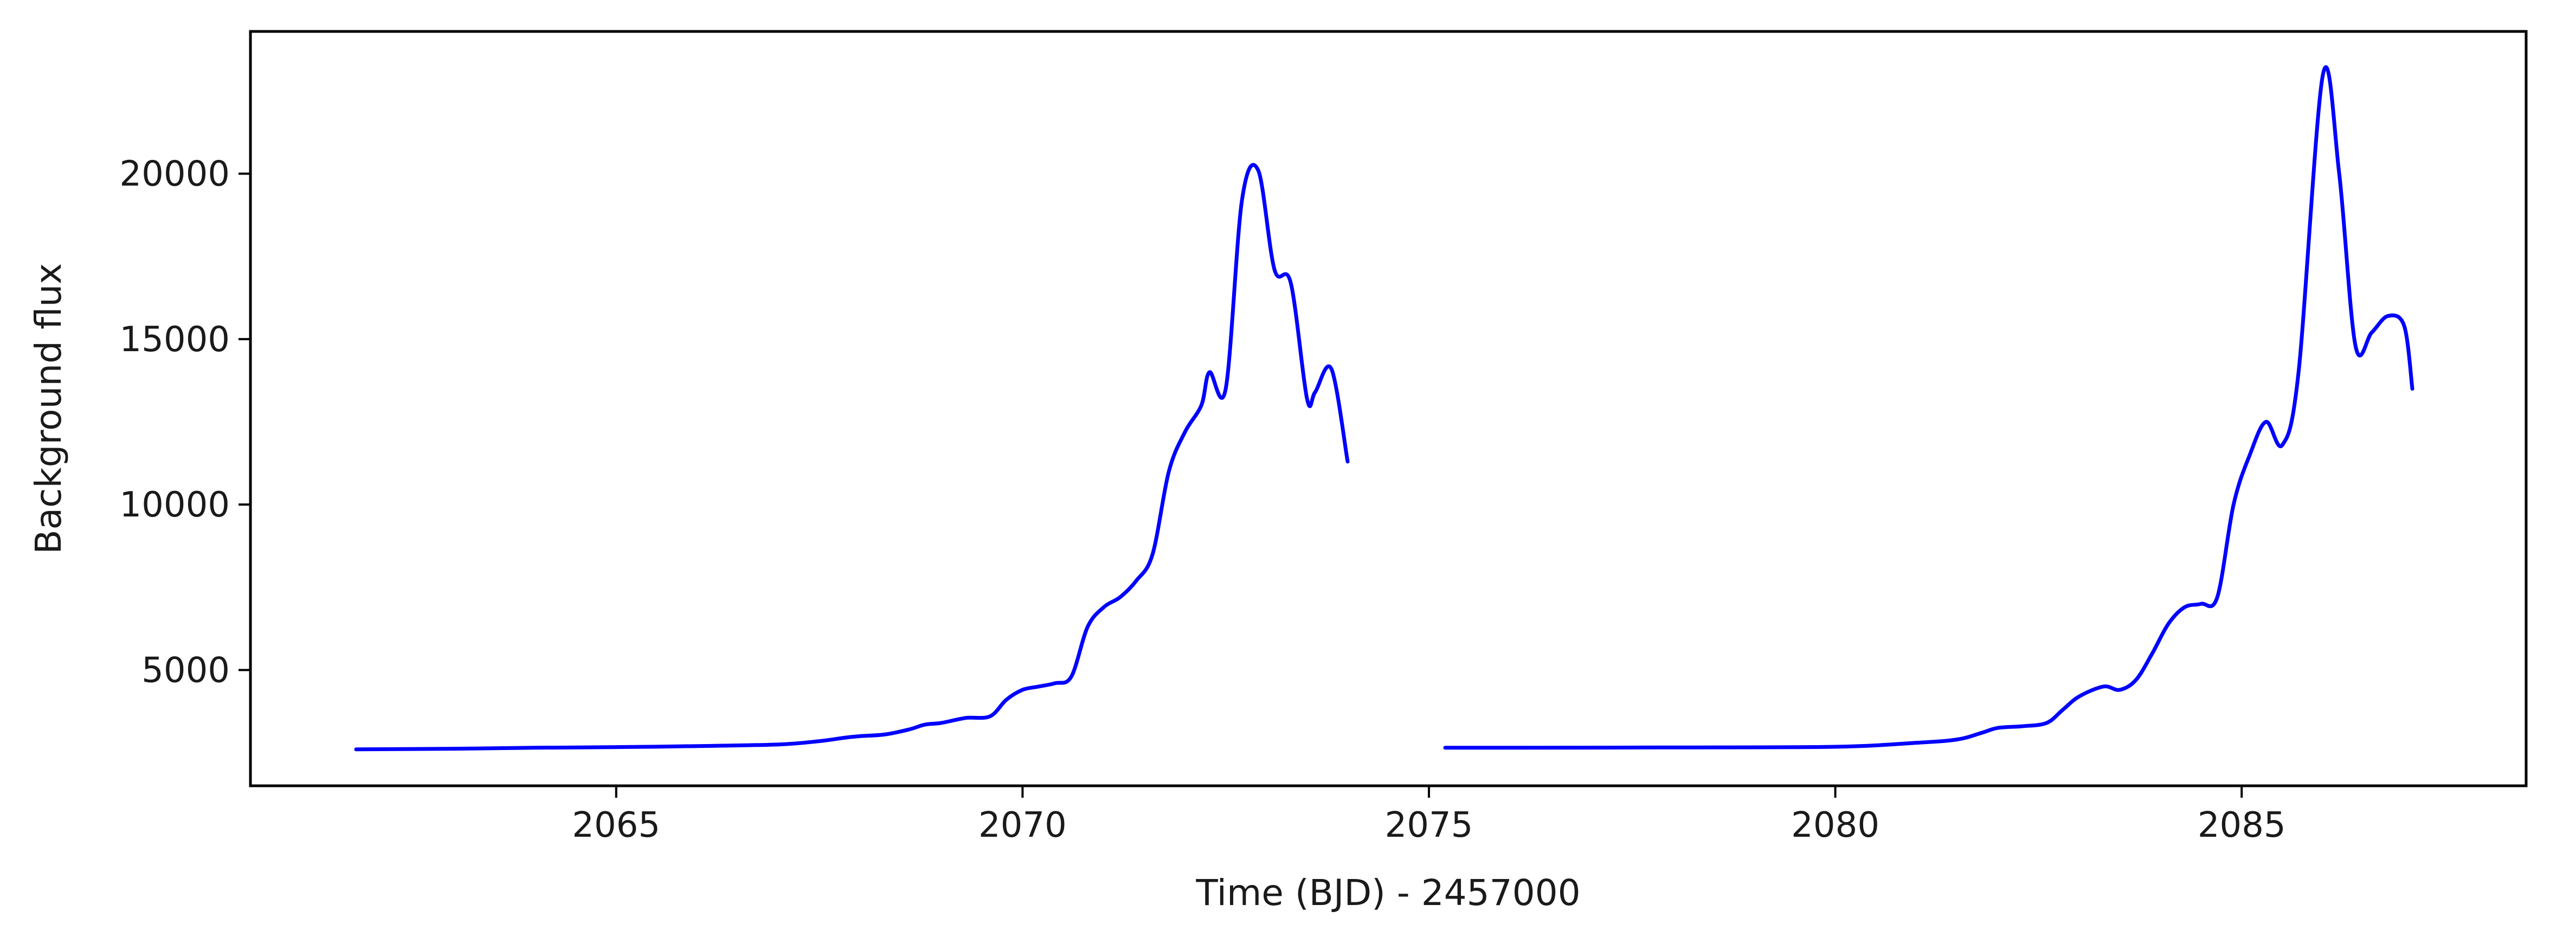  Describe the element at coordinates (616, 825) in the screenshot. I see `x-tick-label: 2065` at that location.